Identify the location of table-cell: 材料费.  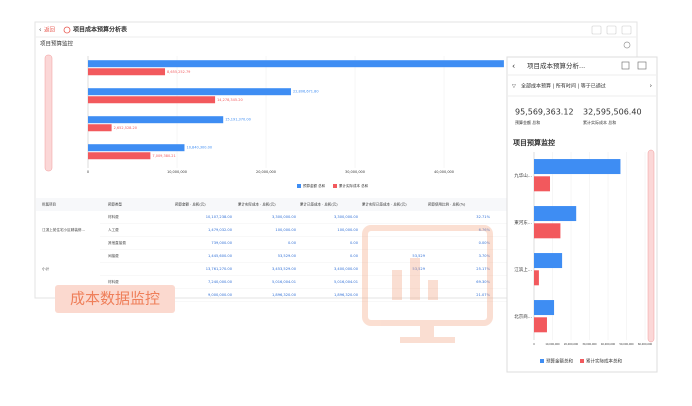
(113, 216).